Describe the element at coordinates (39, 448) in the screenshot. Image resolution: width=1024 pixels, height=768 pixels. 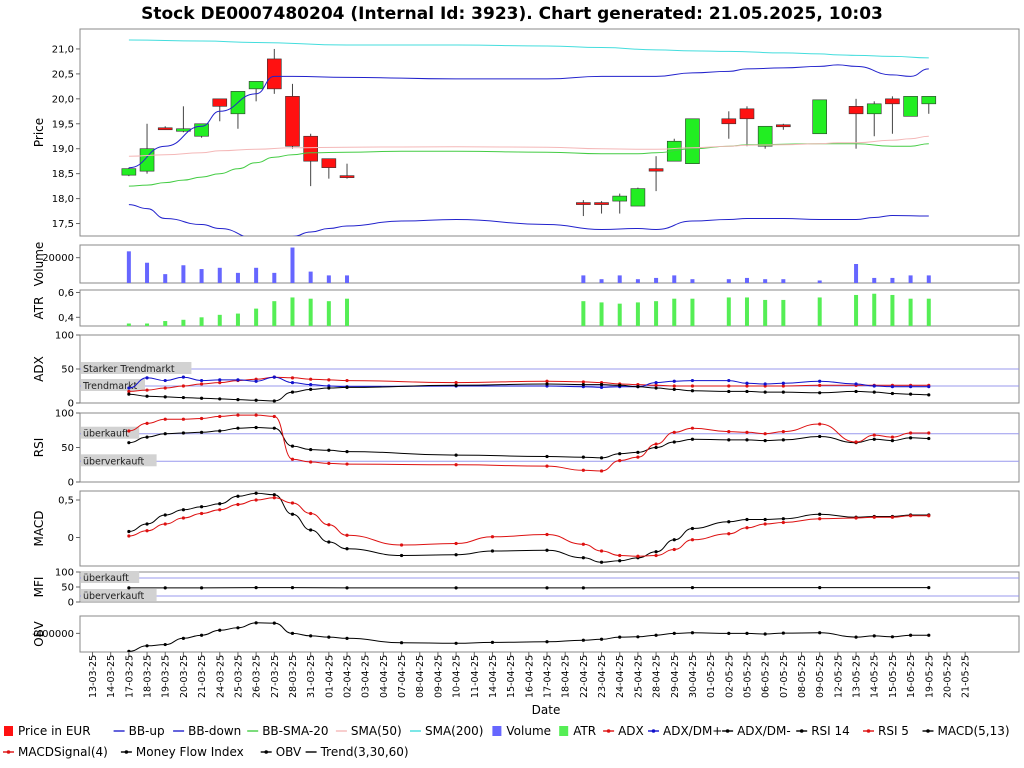
I see `rsi-y-label: RSI` at that location.